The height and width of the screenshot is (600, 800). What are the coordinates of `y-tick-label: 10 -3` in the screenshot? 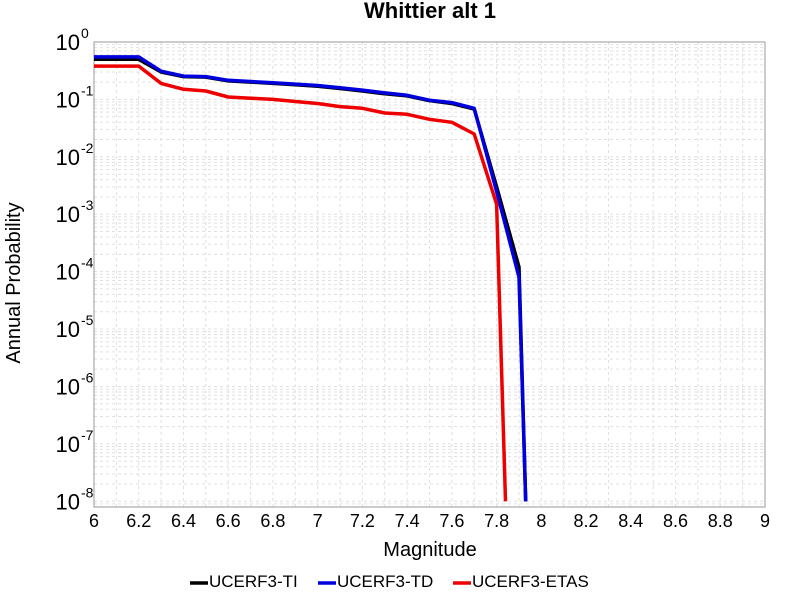 It's located at (75, 212).